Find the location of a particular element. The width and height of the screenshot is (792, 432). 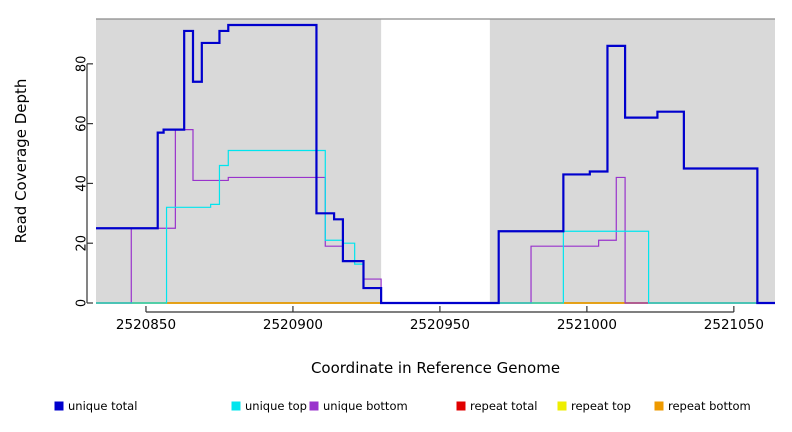

legend-label-repeat-bottom: repeat bottom is located at coordinates (709, 406).